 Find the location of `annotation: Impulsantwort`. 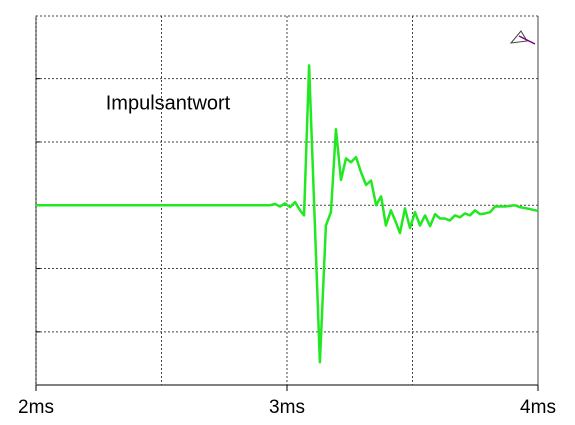

annotation: Impulsantwort is located at coordinates (168, 103).